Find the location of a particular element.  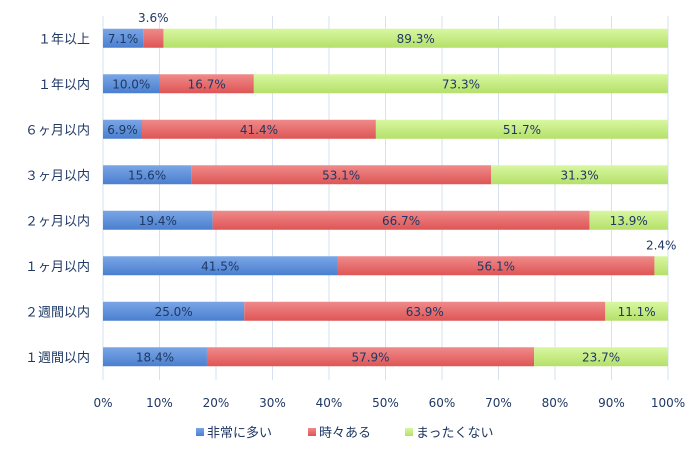

x-tick-label: 40% is located at coordinates (329, 403).